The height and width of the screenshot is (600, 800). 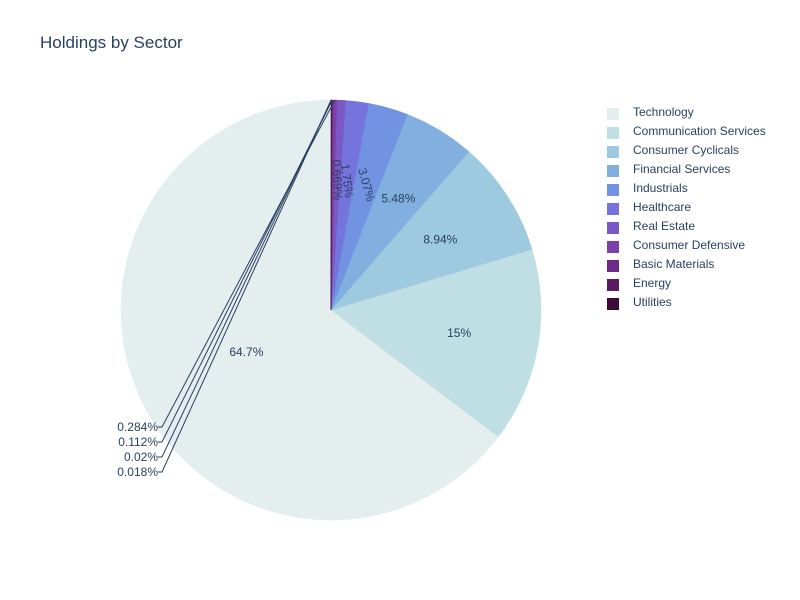 I want to click on slice-label-basic-materials: 0.112%, so click(x=138, y=442).